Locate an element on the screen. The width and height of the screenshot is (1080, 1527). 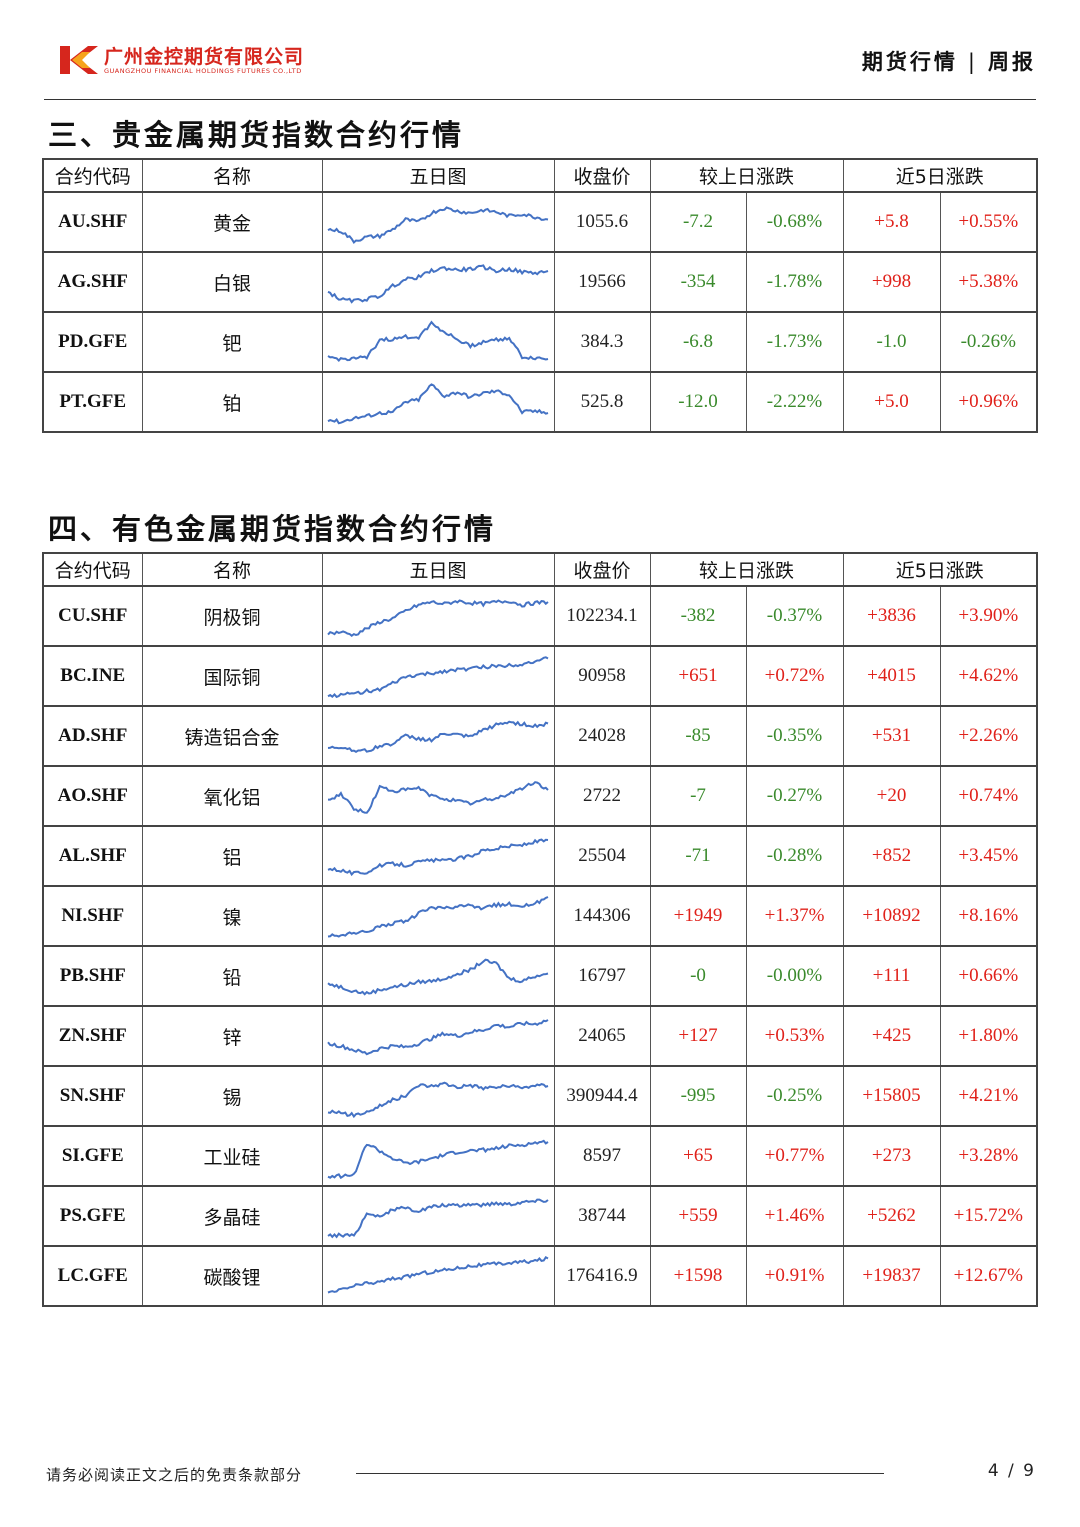
weekly-change: +5.8 is located at coordinates (891, 222).